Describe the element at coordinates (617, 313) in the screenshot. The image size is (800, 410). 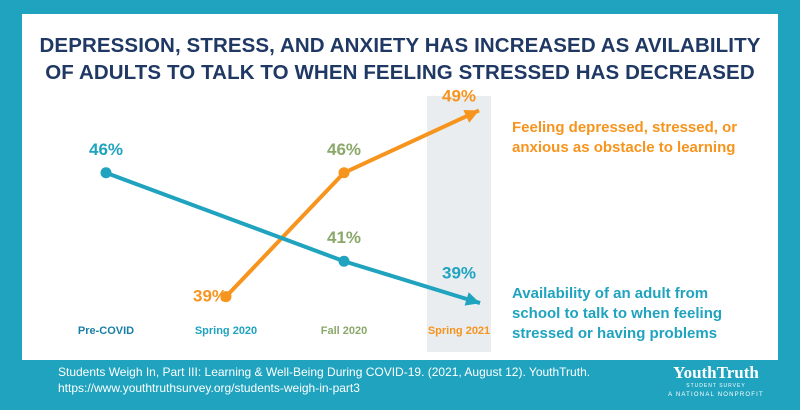
I see `legend-teal-line-2: school to talk to when feeling` at that location.